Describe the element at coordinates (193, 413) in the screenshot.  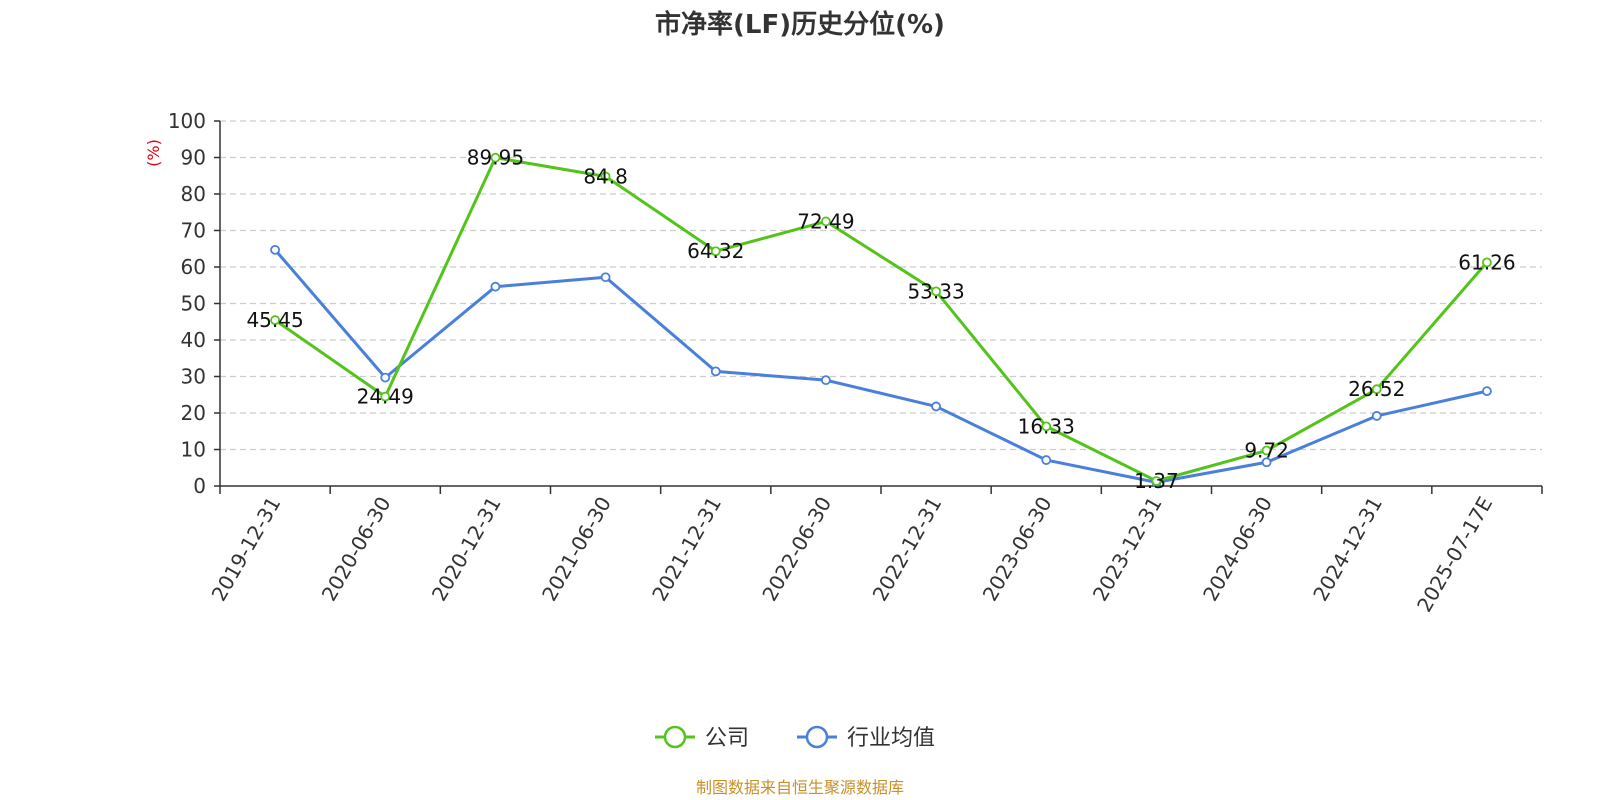
I see `y-tick-label: 20` at that location.